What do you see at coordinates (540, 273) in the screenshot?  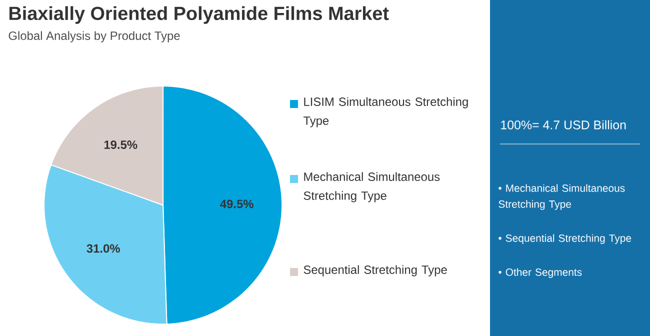 I see `text: • Other Segments` at bounding box center [540, 273].